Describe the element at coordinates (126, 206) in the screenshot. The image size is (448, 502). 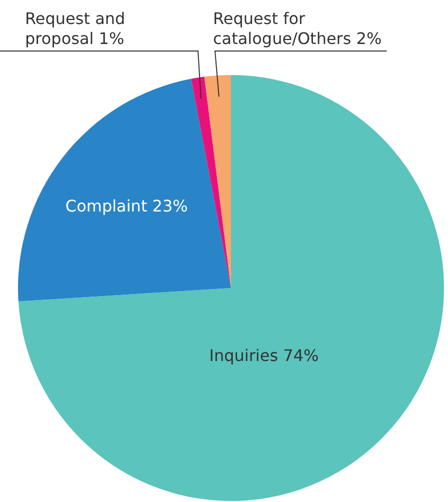
I see `slice-label: Complaint 23%` at that location.